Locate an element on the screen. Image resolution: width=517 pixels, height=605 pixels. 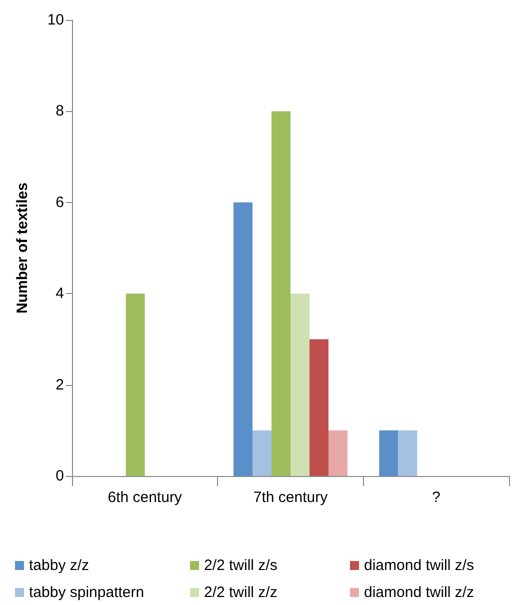
x-tick-label: ? is located at coordinates (436, 497).